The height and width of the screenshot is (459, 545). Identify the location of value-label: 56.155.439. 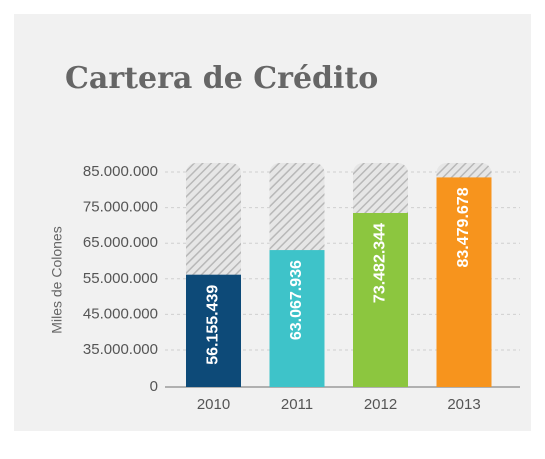
(213, 325).